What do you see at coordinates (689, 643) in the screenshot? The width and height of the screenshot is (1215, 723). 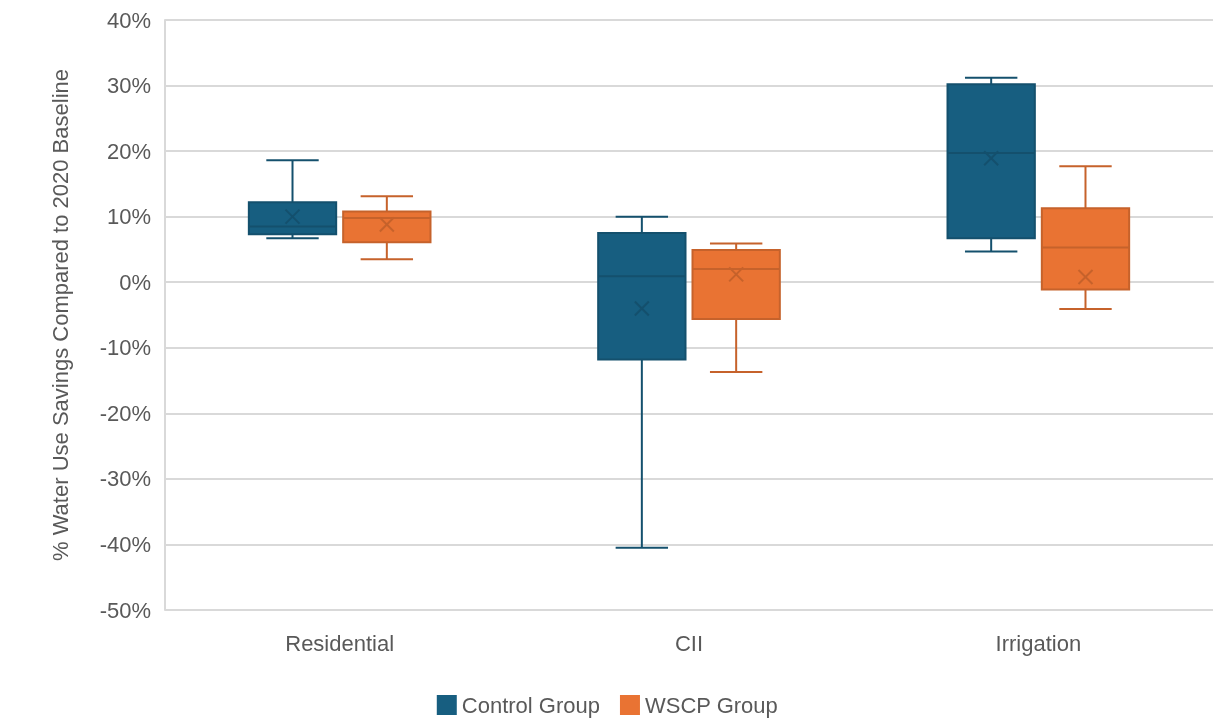 I see `x-tick-label: CII` at bounding box center [689, 643].